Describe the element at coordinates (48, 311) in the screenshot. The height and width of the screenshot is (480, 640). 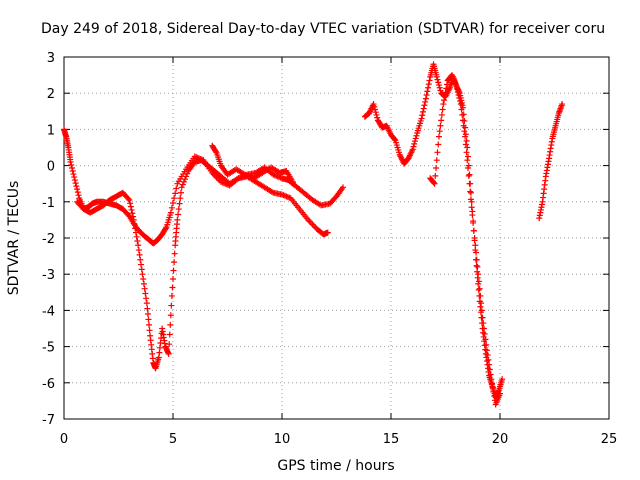
I see `y-tick-label: -4` at that location.